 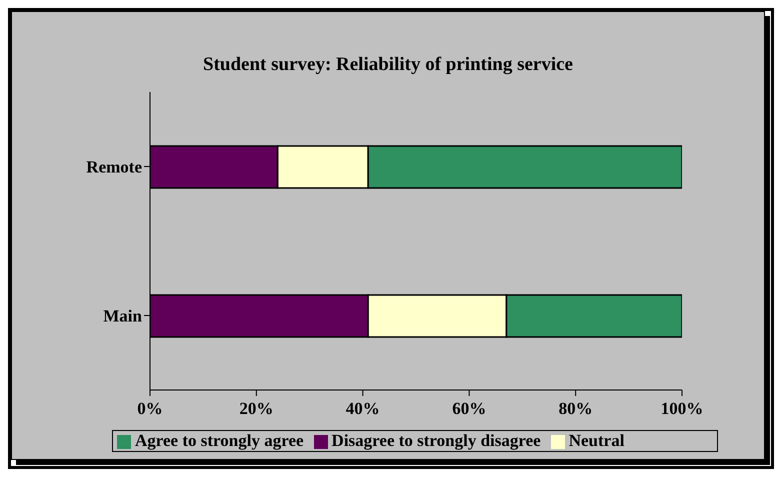 What do you see at coordinates (256, 408) in the screenshot?
I see `x-tick-label: 20%` at bounding box center [256, 408].